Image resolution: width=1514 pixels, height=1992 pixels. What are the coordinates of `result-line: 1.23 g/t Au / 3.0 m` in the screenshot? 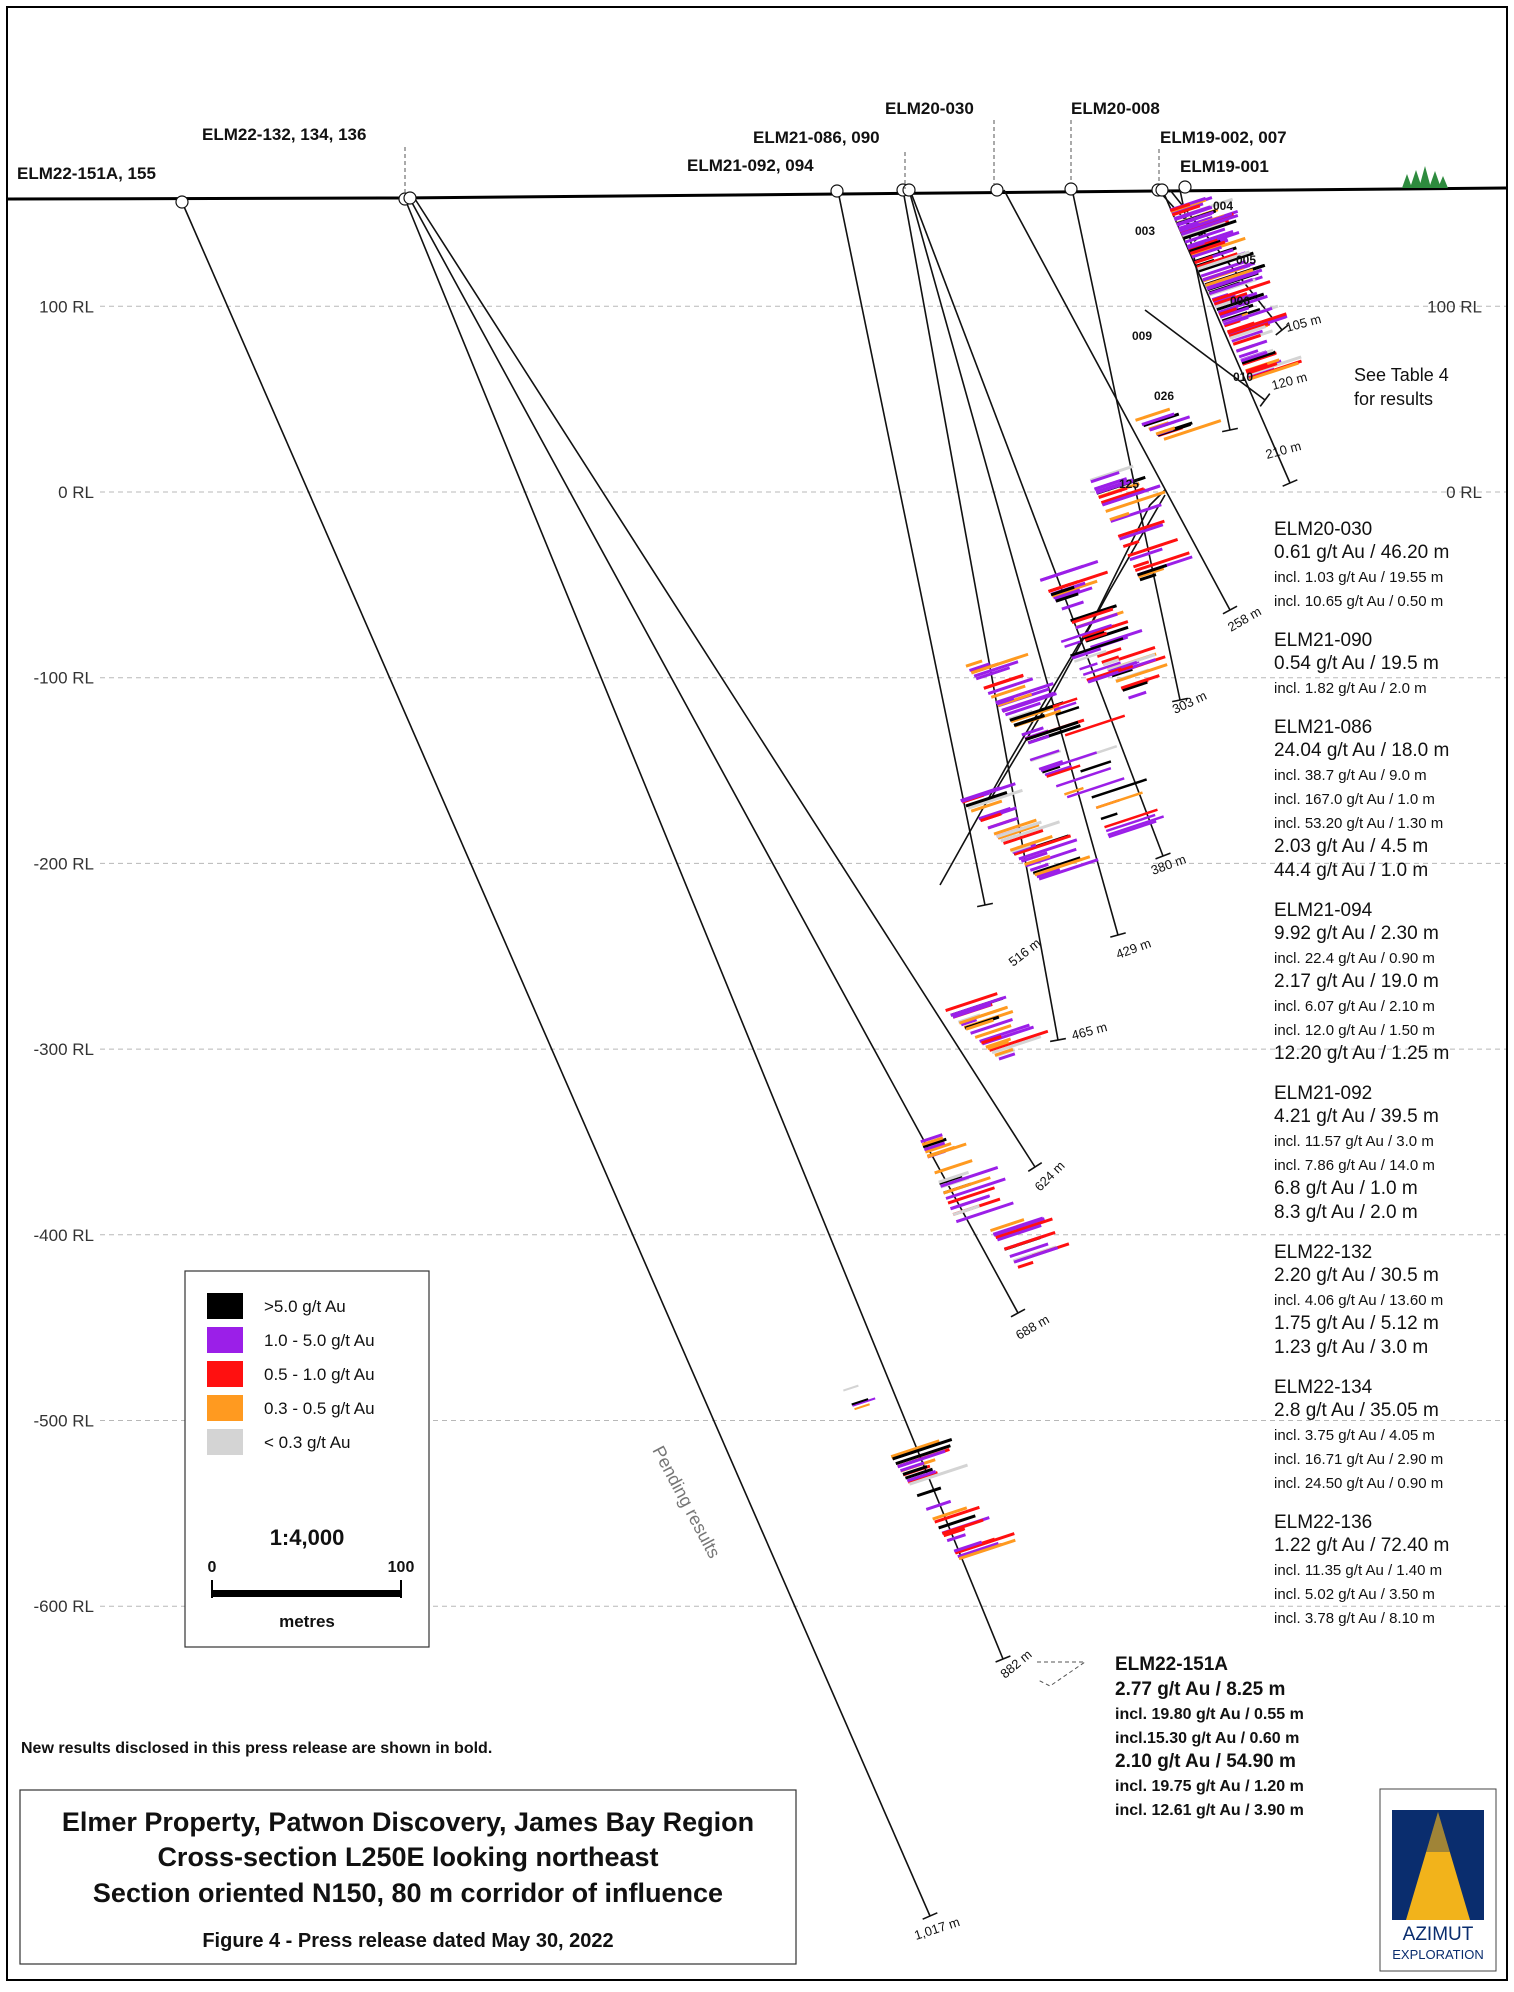 It's located at (1351, 1347).